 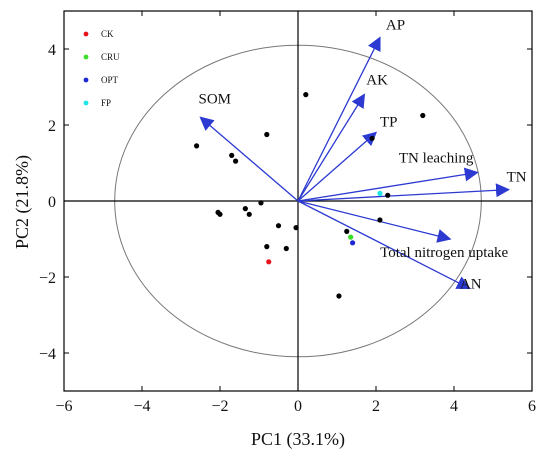 What do you see at coordinates (353, 243) in the screenshot?
I see `data-point-opt` at bounding box center [353, 243].